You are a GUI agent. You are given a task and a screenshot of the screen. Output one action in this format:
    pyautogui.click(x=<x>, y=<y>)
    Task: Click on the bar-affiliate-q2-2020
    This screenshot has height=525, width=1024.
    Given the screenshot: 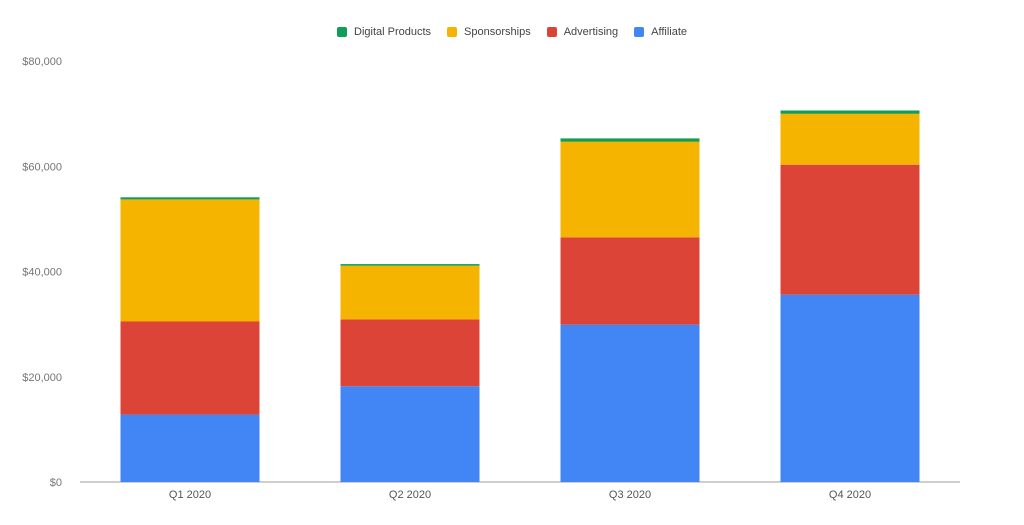 What is the action you would take?
    pyautogui.click(x=410, y=434)
    